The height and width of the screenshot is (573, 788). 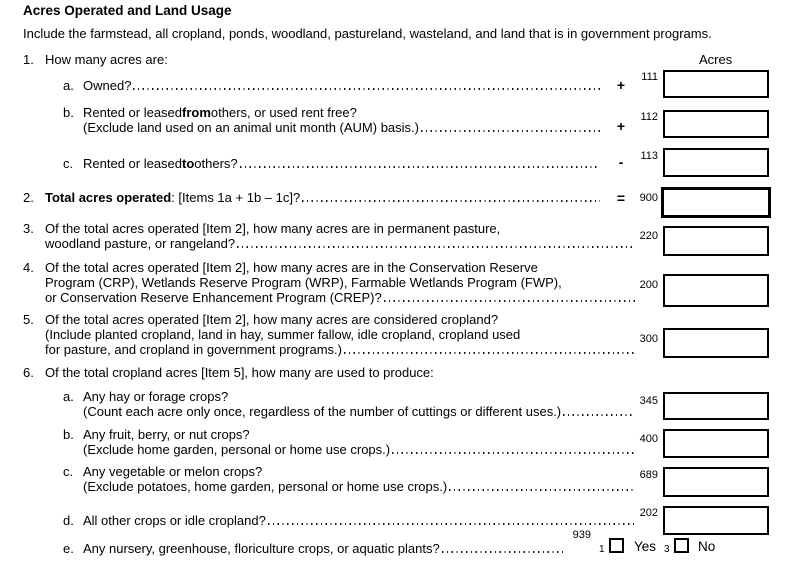 I want to click on question-1a-label: Owned?, so click(x=107, y=85).